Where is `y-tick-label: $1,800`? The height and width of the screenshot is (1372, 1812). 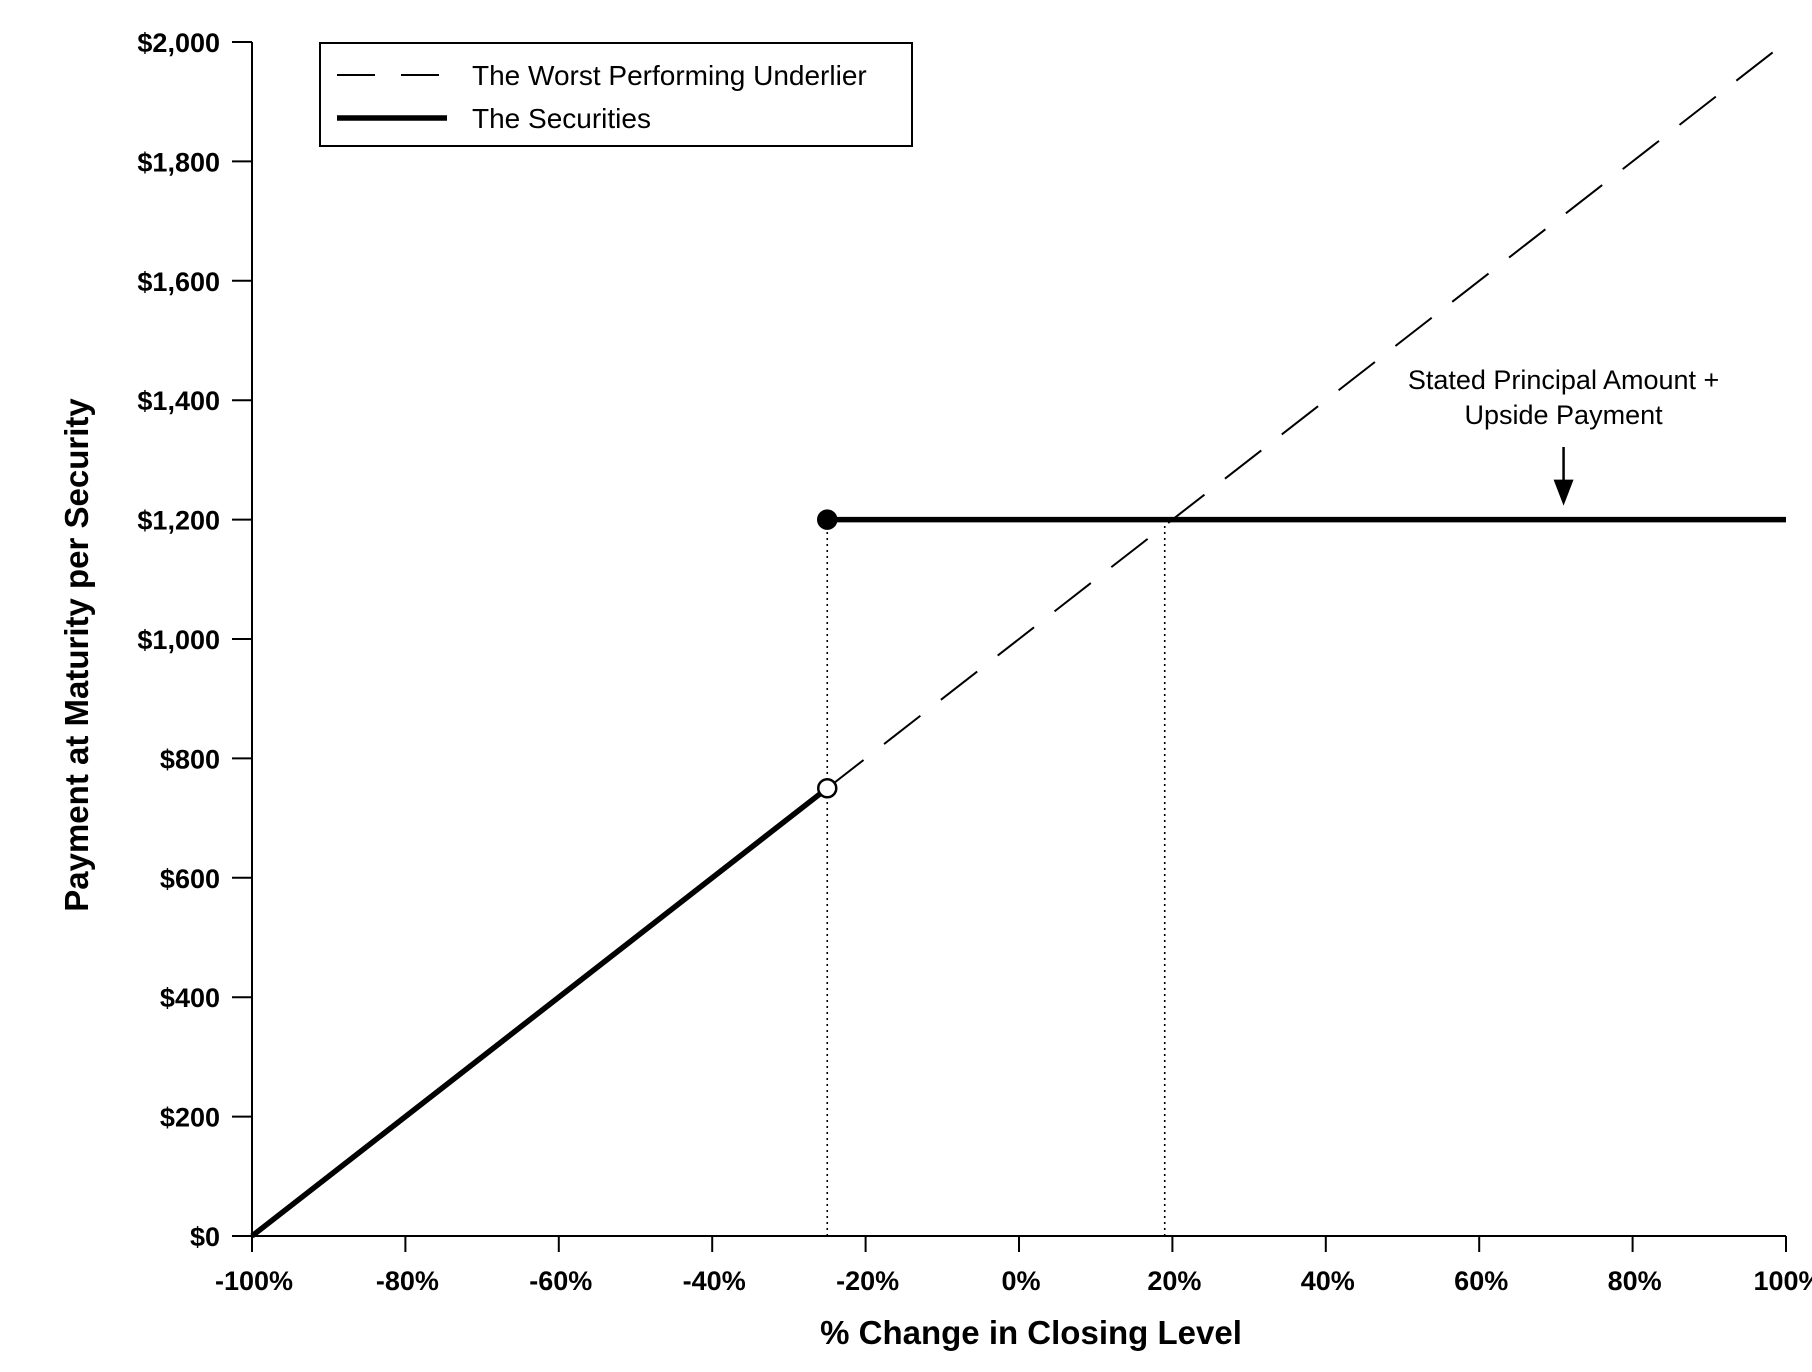 y-tick-label: $1,800 is located at coordinates (178, 162).